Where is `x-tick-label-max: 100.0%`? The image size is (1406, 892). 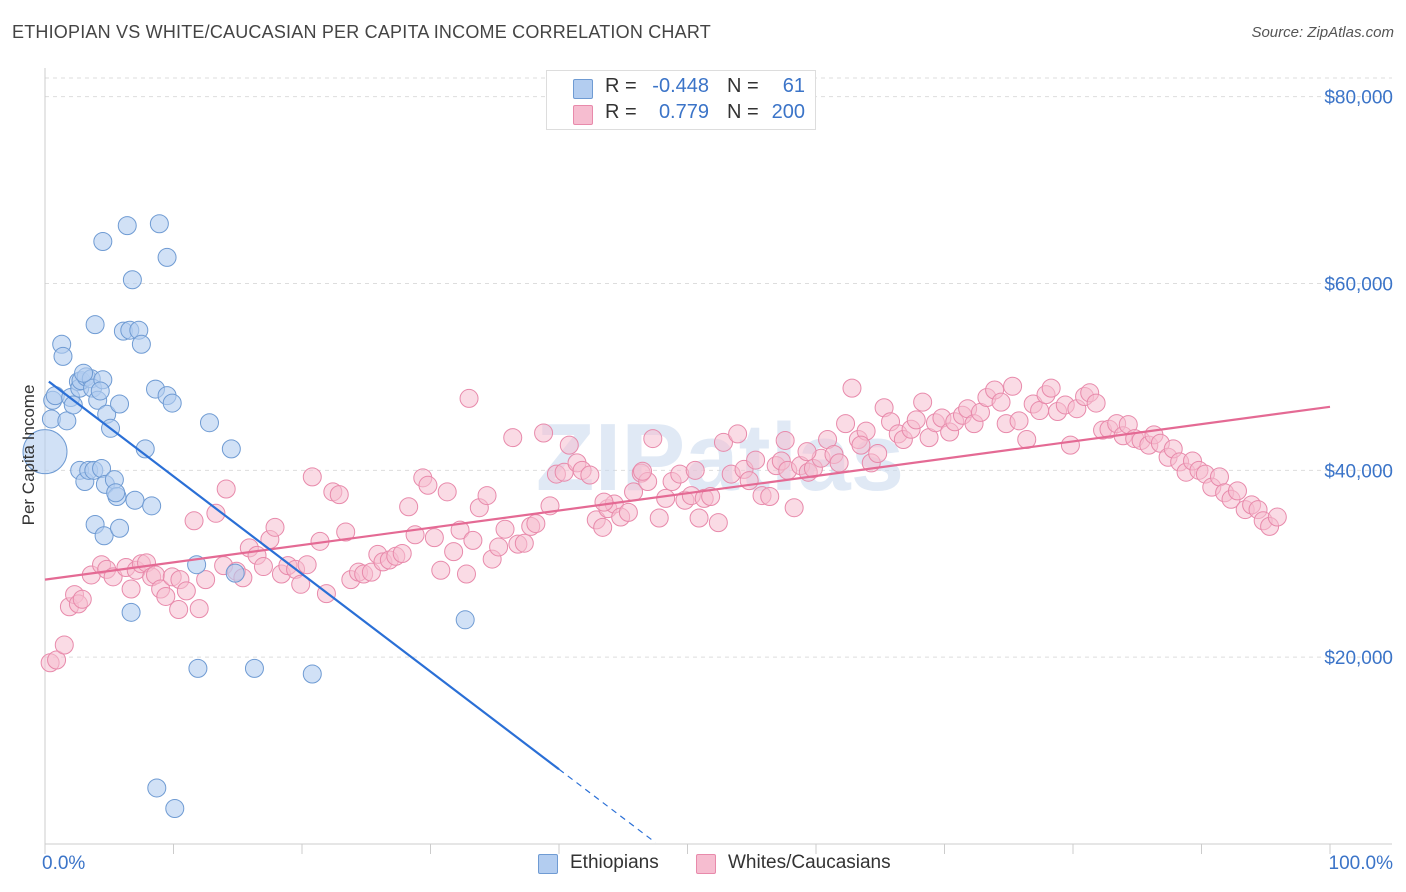 x-tick-label-max: 100.0% is located at coordinates (1361, 863).